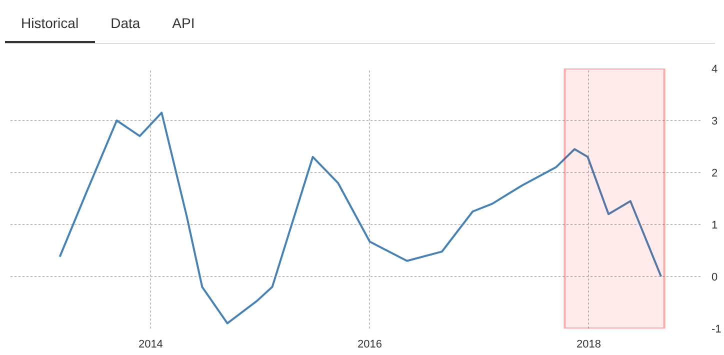 The height and width of the screenshot is (355, 724). What do you see at coordinates (715, 174) in the screenshot?
I see `y-tick-label: 2` at bounding box center [715, 174].